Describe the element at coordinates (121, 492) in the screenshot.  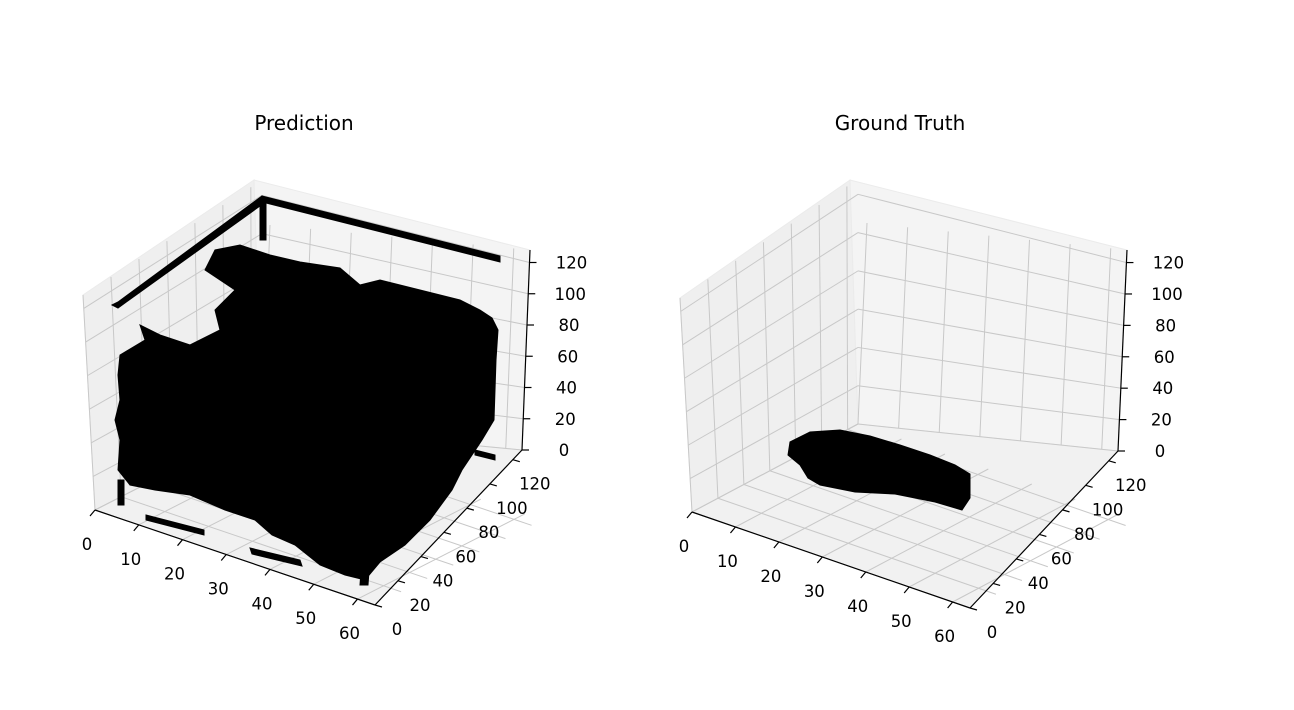
I see `prediction-voxel-corner-post` at that location.